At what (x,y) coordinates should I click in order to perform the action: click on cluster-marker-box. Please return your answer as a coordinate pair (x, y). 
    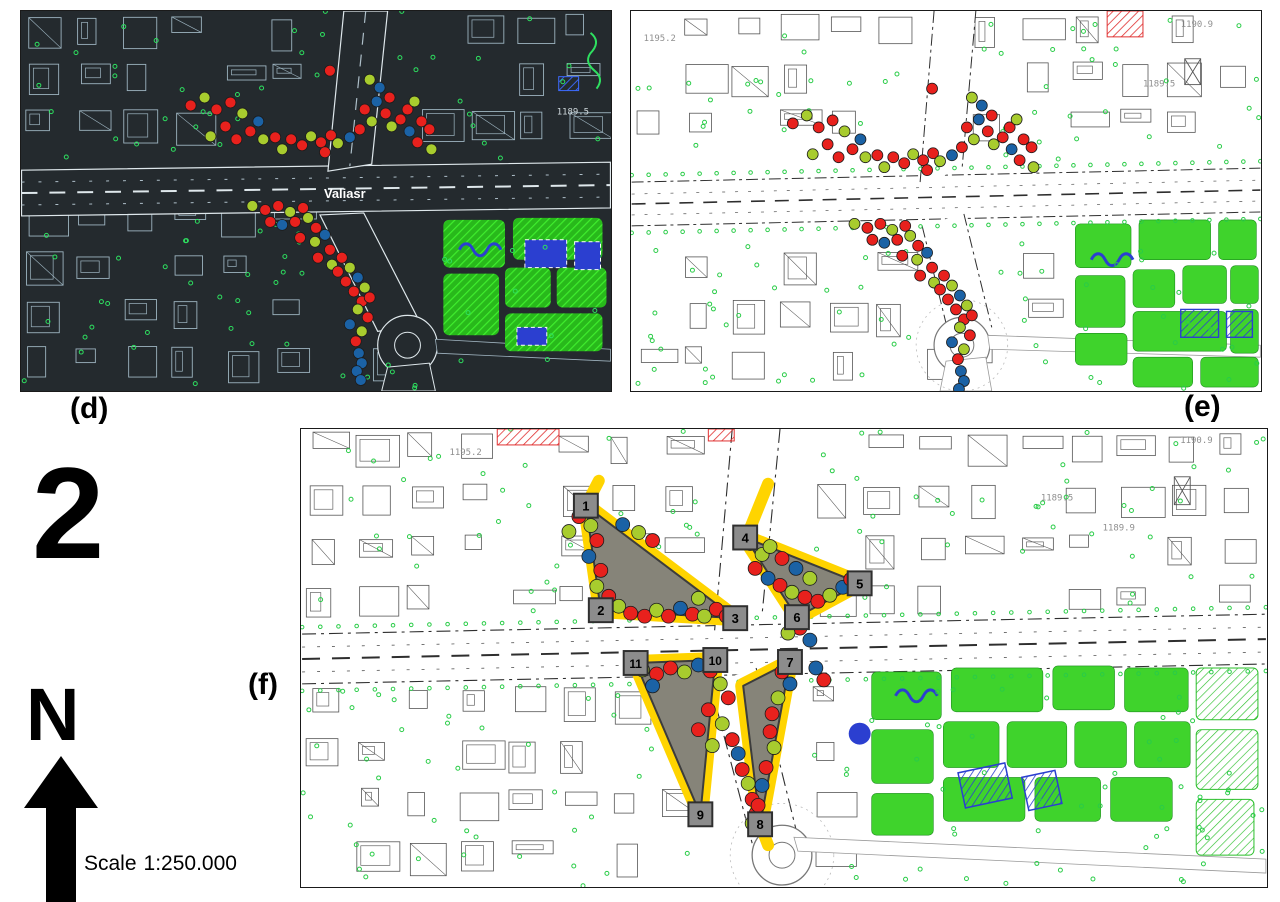
    Looking at the image, I should click on (790, 662).